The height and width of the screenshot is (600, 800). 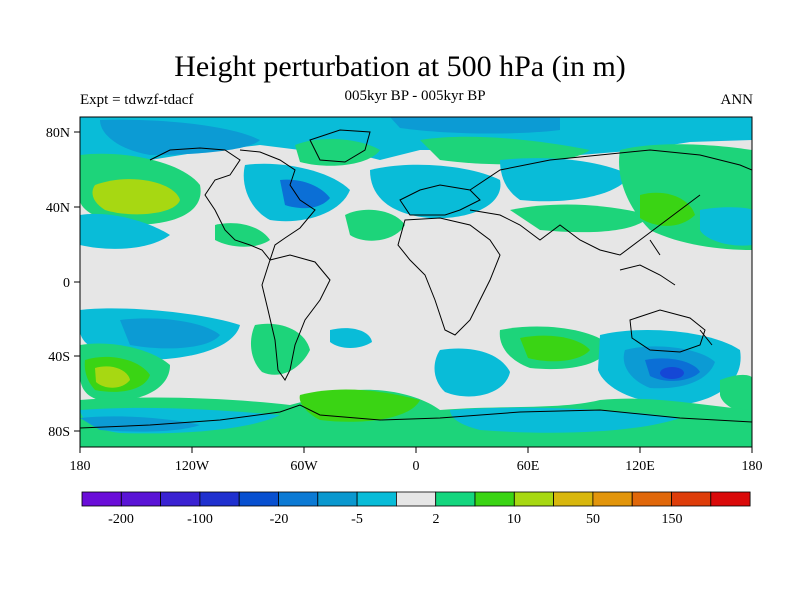 I want to click on lat-label: 80S, so click(x=59, y=432).